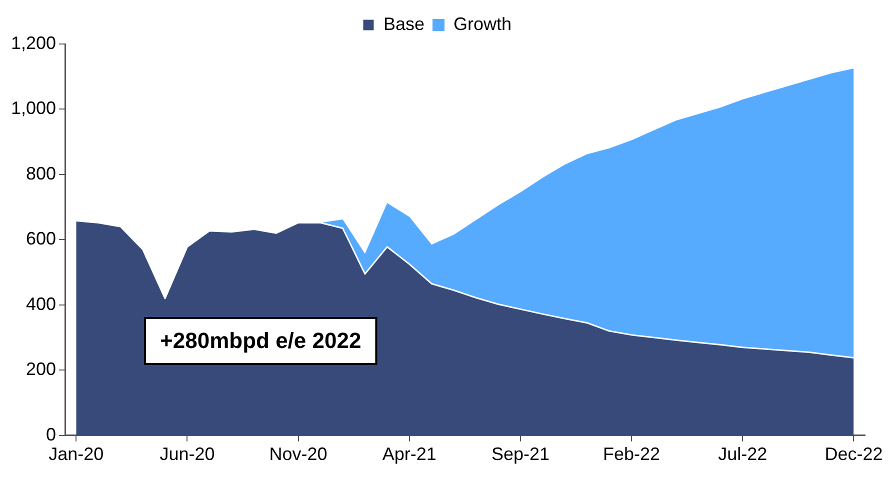 Image resolution: width=894 pixels, height=477 pixels. I want to click on x-tick-label: Jun-20, so click(187, 454).